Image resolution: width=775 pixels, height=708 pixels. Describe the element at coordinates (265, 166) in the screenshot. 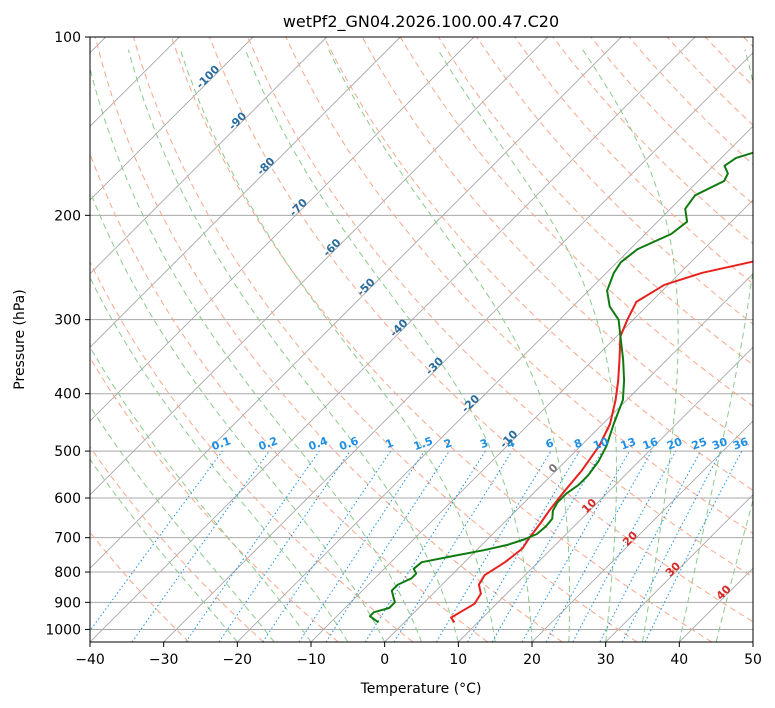

I see `dry-adiabat-label--80: -80` at that location.